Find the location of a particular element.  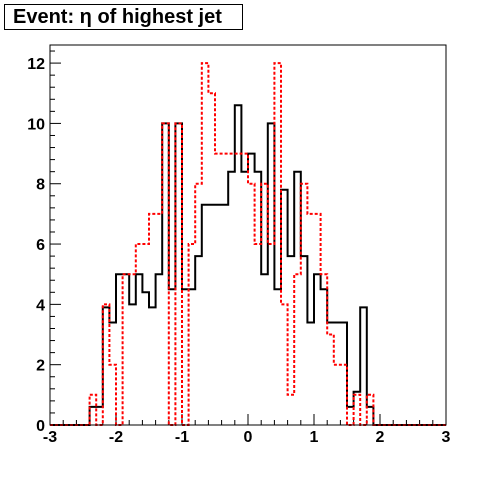

y-tick-label: 8 is located at coordinates (40, 185).